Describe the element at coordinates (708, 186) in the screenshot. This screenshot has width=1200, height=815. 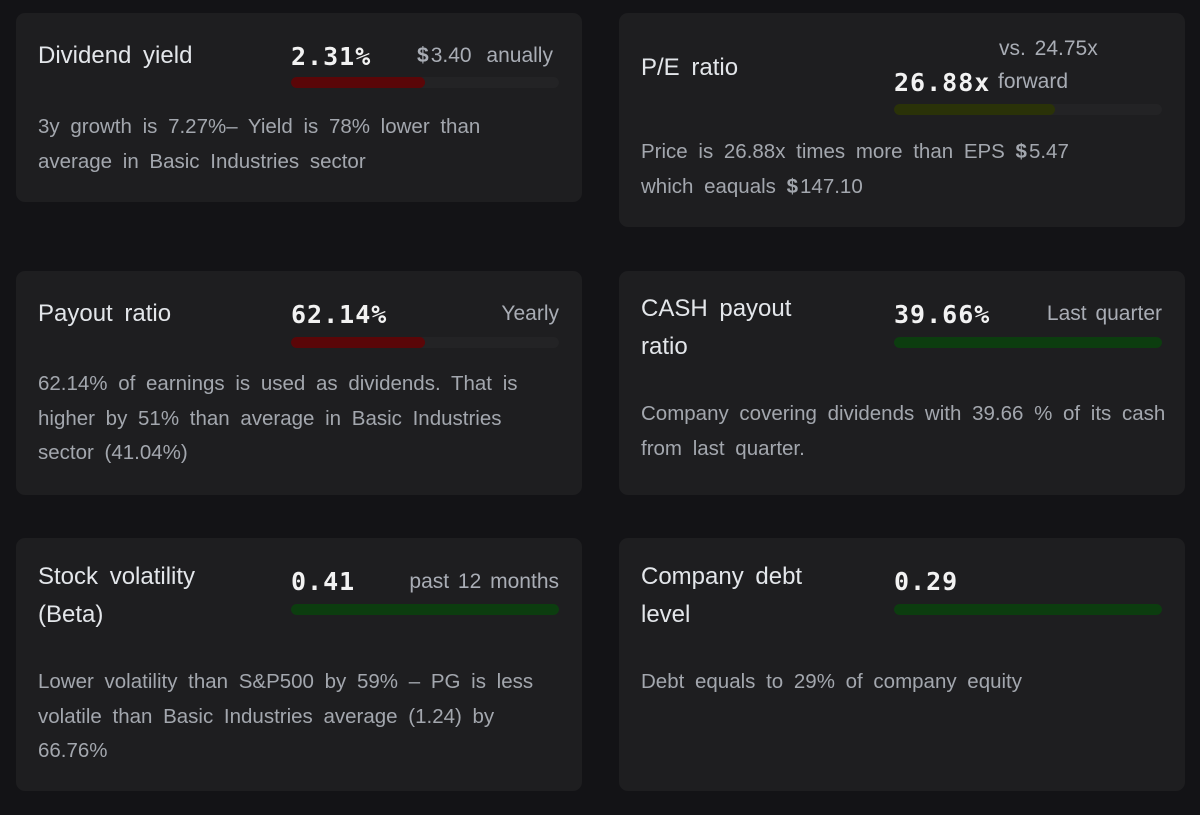
I see `pe-desc-part2: which eaquals` at that location.